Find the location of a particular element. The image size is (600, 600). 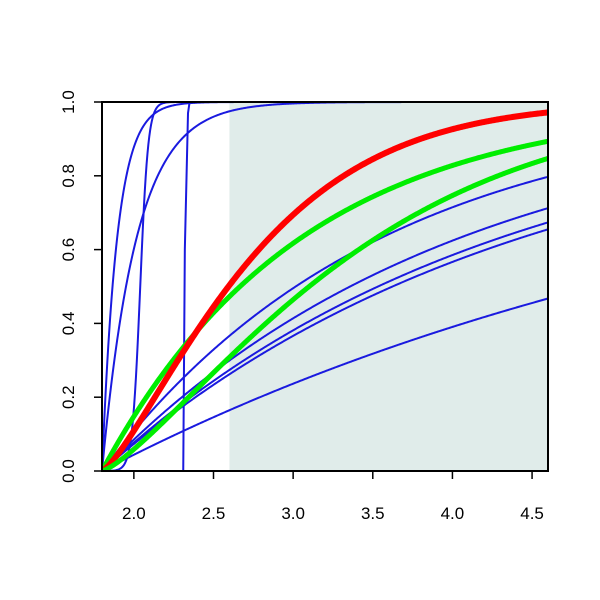

x-axis: 2.0 2.5 3.0 3.5 4.0 4.5 is located at coordinates (333, 497).